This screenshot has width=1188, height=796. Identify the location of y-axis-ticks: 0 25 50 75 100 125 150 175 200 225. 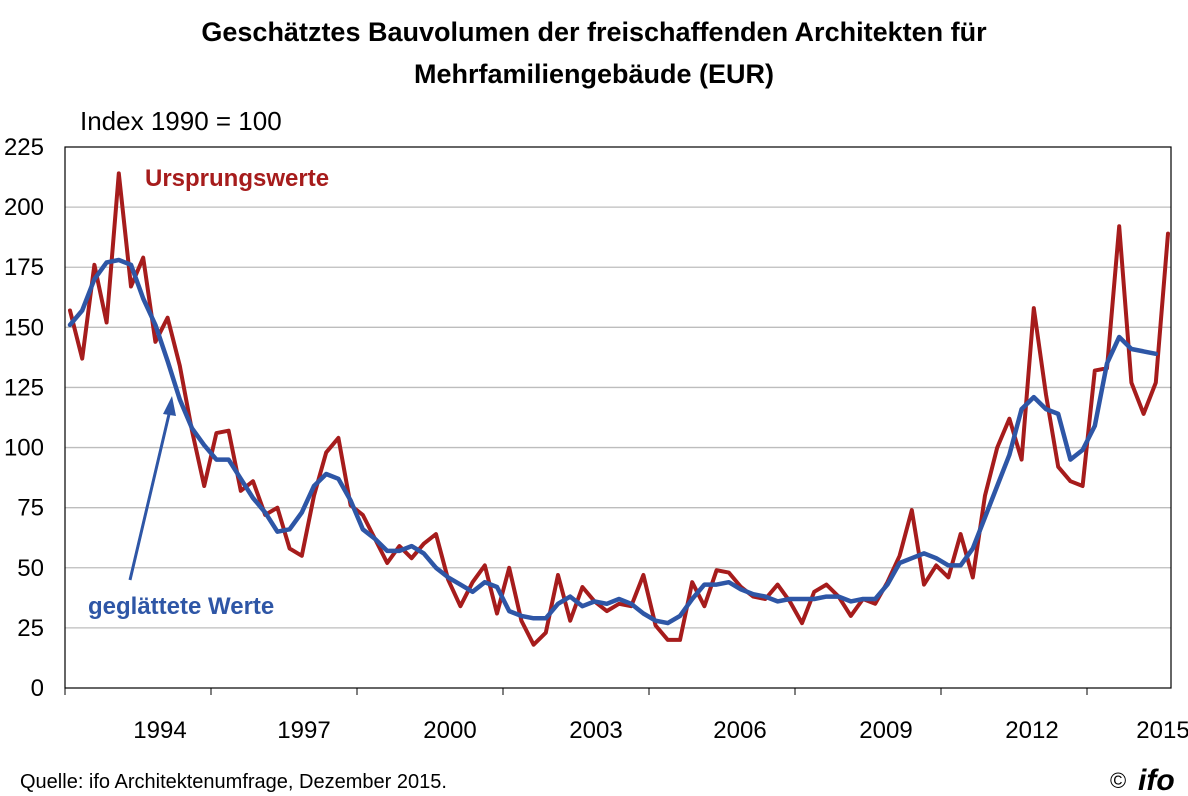
(24, 418).